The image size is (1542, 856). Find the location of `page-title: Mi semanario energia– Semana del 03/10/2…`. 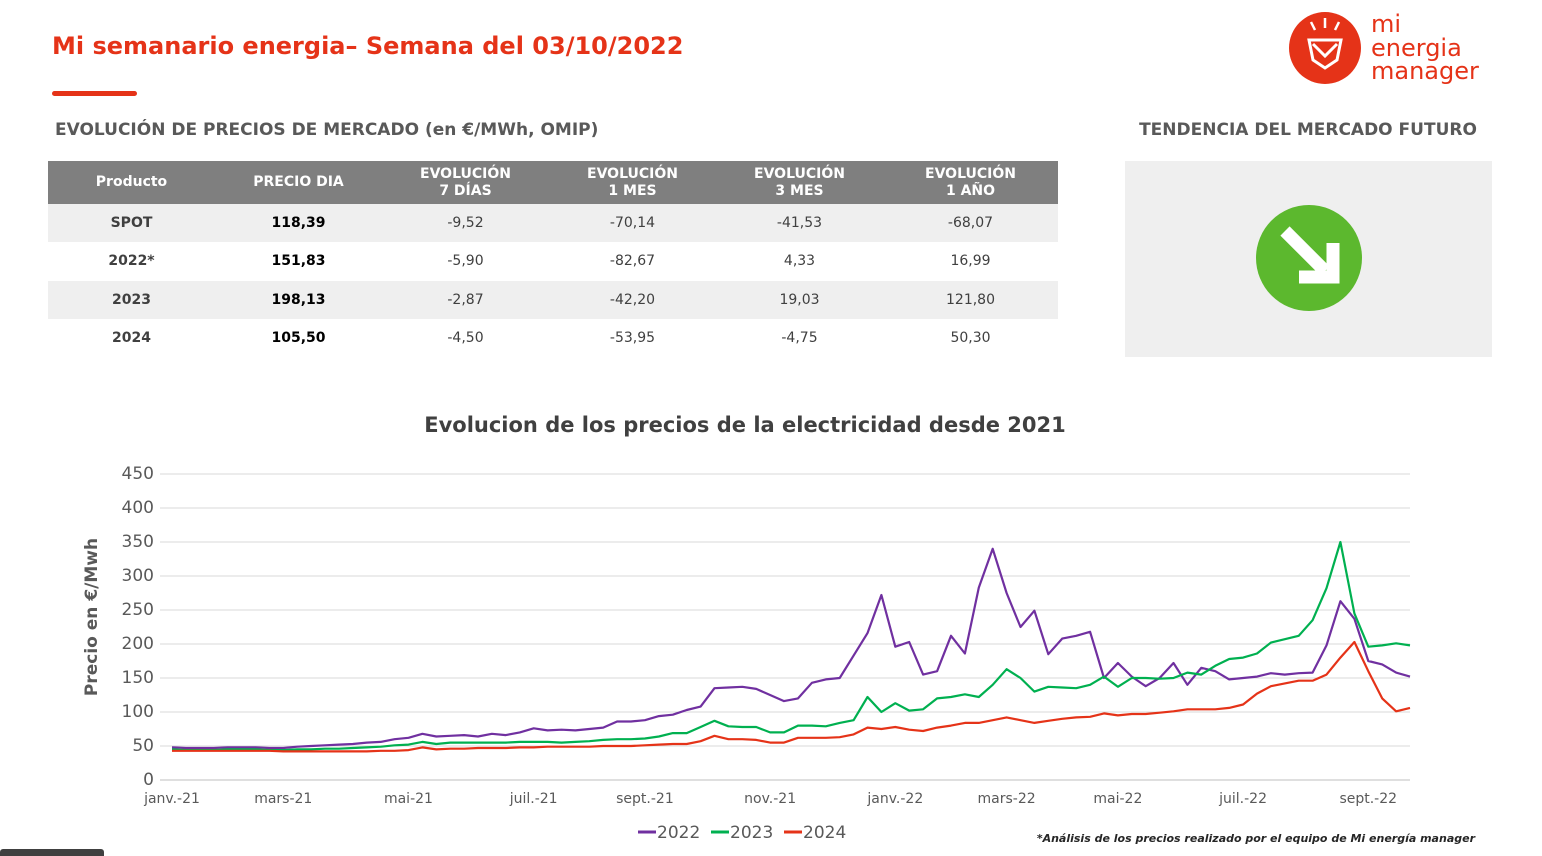

page-title: Mi semanario energia– Semana del 03/10/2… is located at coordinates (368, 46).